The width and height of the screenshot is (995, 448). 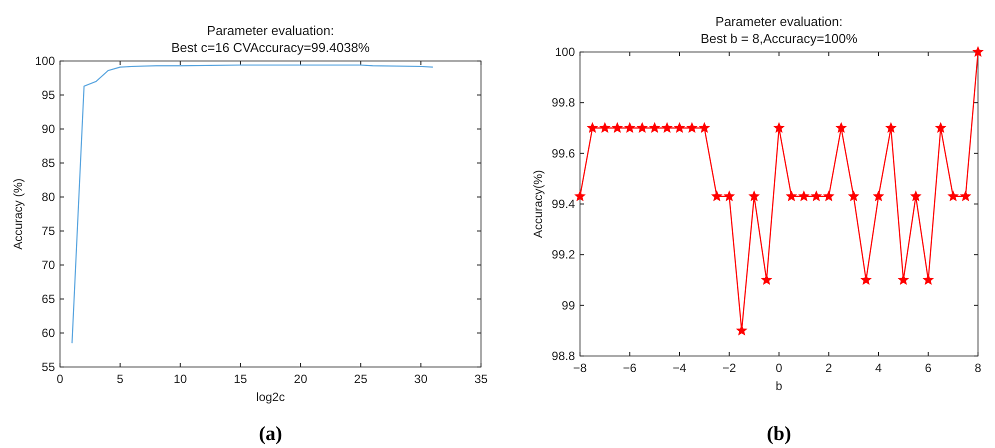 What do you see at coordinates (828, 368) in the screenshot?
I see `x-tick-label: 2` at bounding box center [828, 368].